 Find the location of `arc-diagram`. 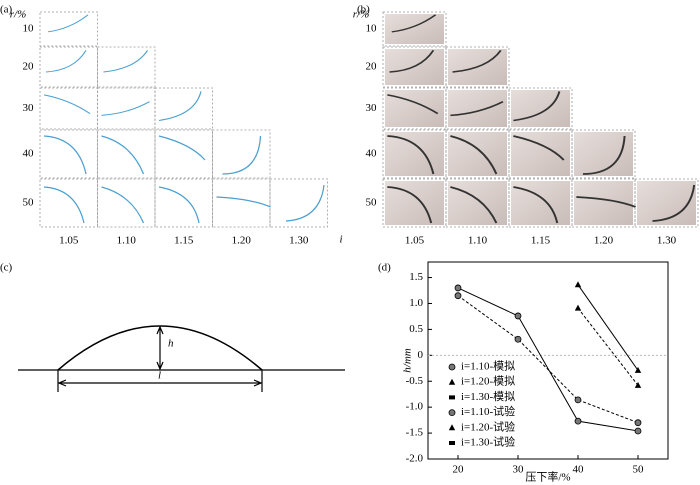

arc-diagram is located at coordinates (181, 358).